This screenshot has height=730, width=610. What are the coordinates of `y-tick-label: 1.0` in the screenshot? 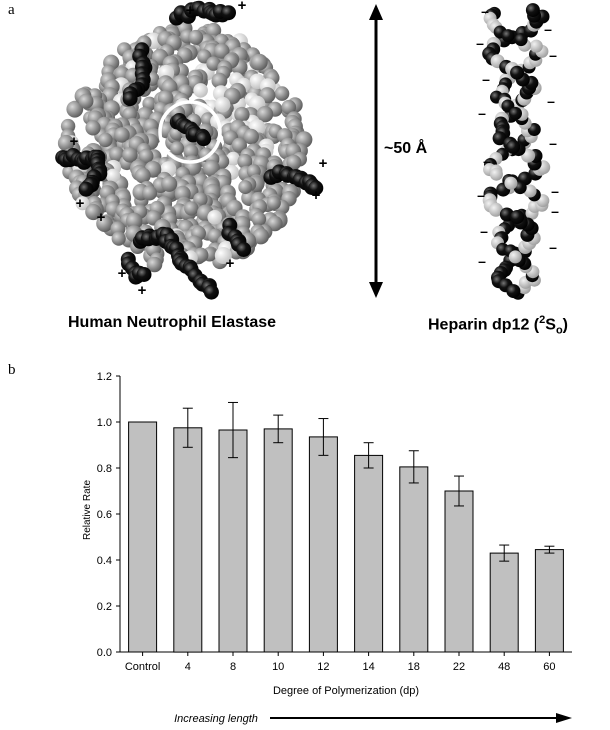 It's located at (104, 423).